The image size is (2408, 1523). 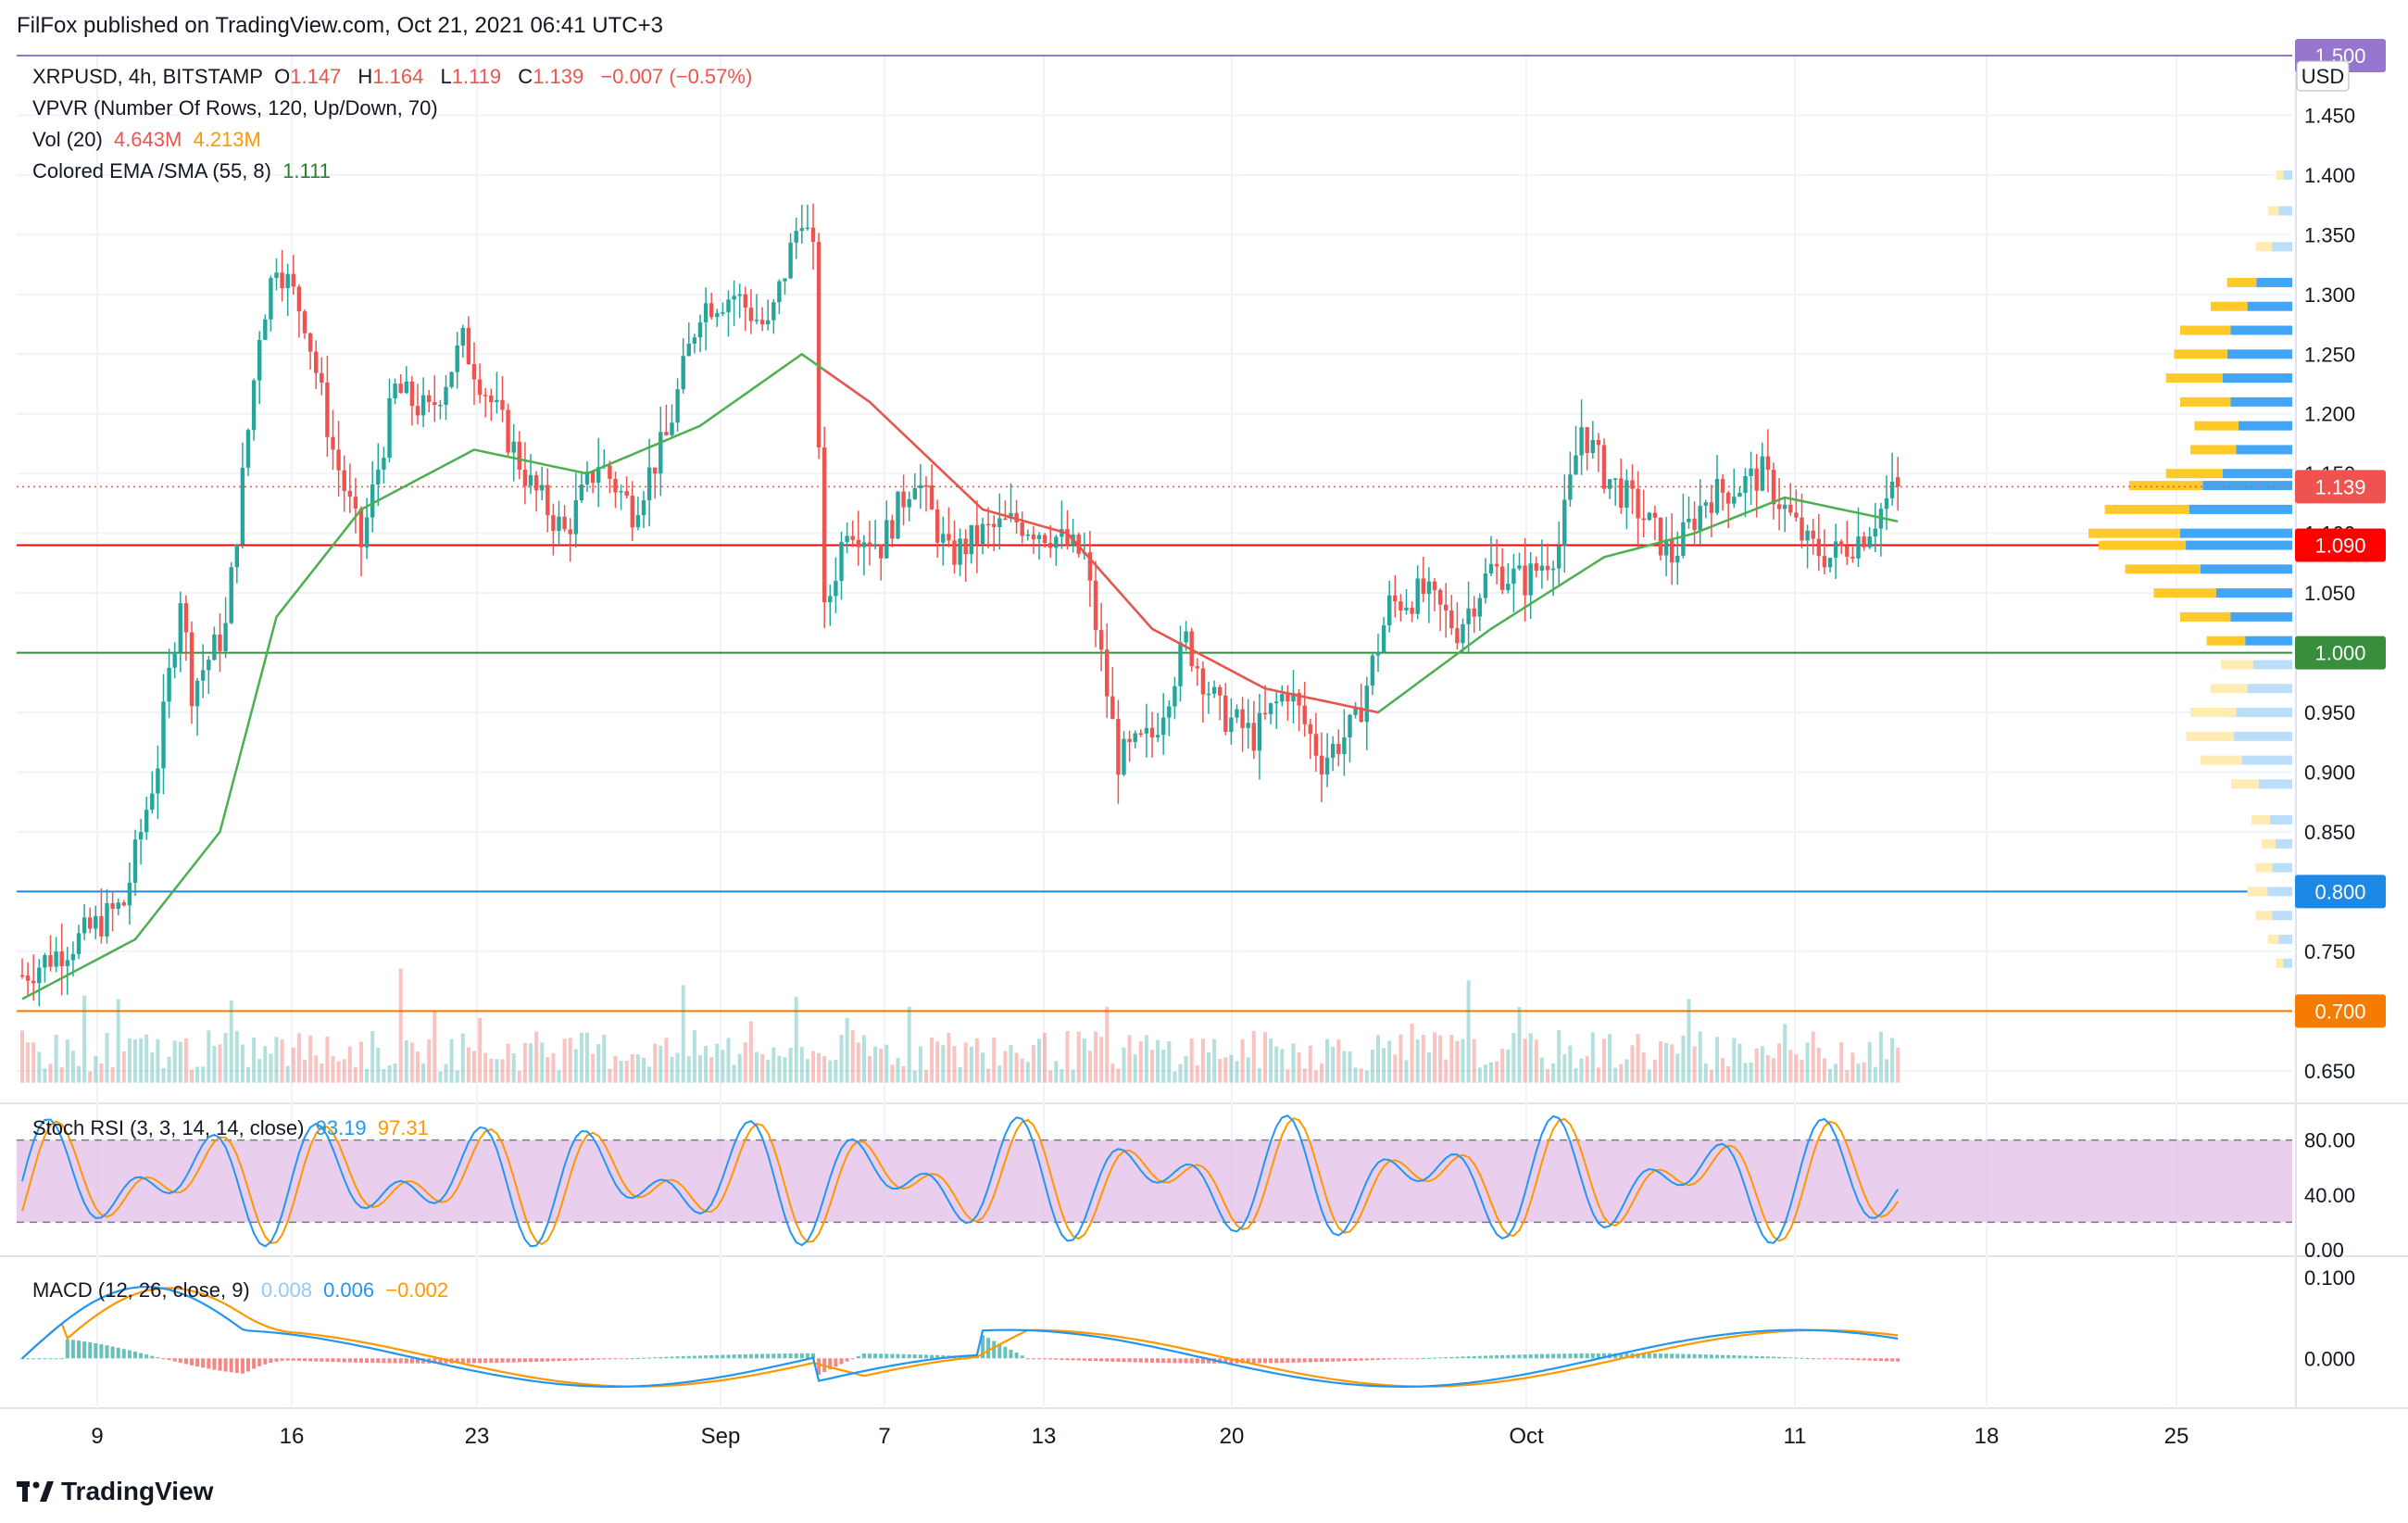 What do you see at coordinates (147, 76) in the screenshot?
I see `legend-symbol: XRPUSD, 4h, BITSTAMP` at bounding box center [147, 76].